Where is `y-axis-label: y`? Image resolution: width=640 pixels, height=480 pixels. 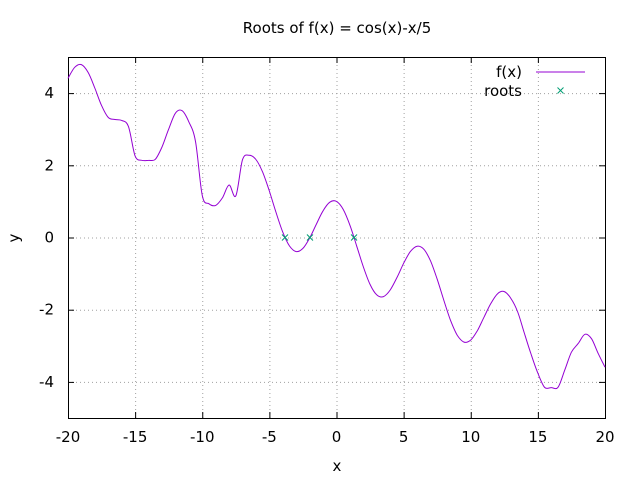
y-axis-label: y is located at coordinates (14, 237).